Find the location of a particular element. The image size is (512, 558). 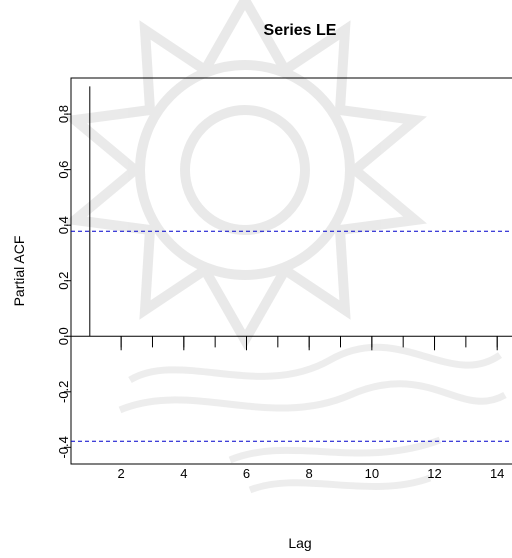

y-tick-label: 0.8 is located at coordinates (63, 114).